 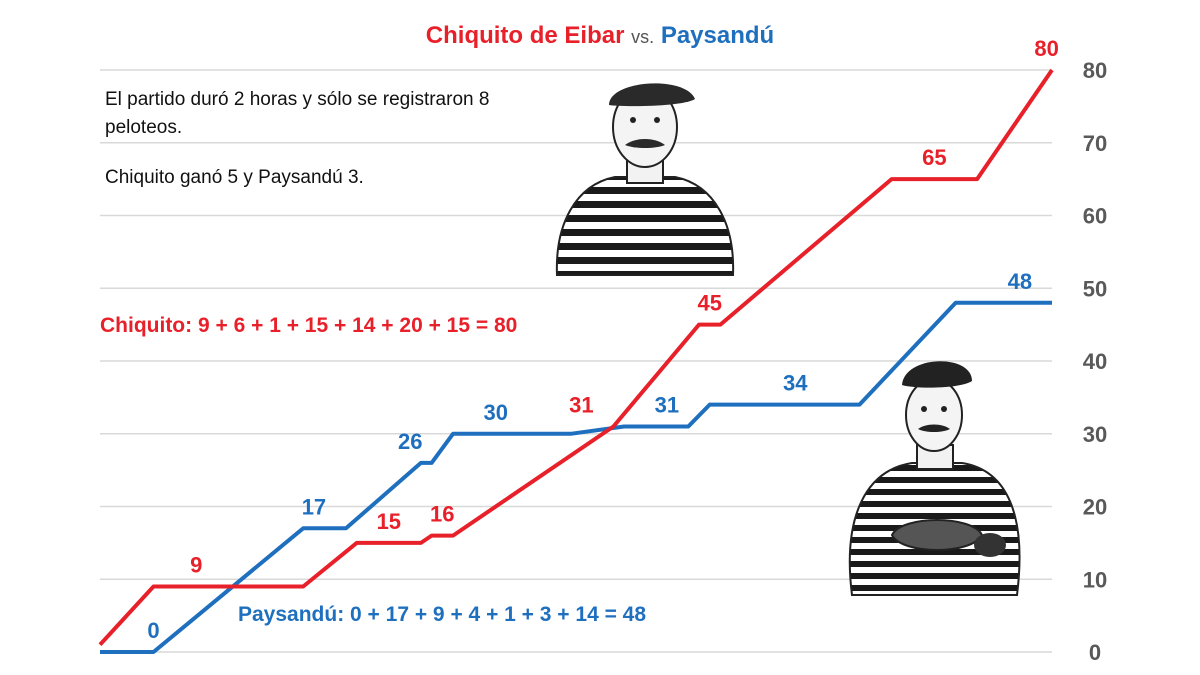 I want to click on chiquito-data-label: 45, so click(x=709, y=303).